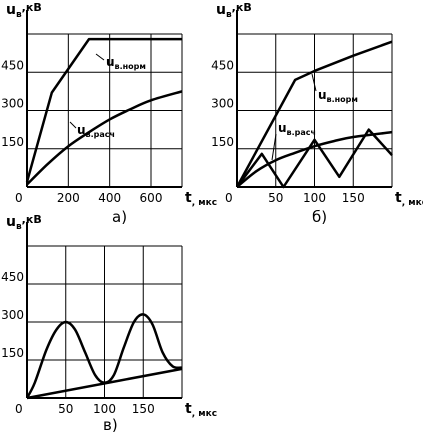 Image resolution: width=423 pixels, height=440 pixels. What do you see at coordinates (119, 217) in the screenshot?
I see `chart-caption: а)` at bounding box center [119, 217].